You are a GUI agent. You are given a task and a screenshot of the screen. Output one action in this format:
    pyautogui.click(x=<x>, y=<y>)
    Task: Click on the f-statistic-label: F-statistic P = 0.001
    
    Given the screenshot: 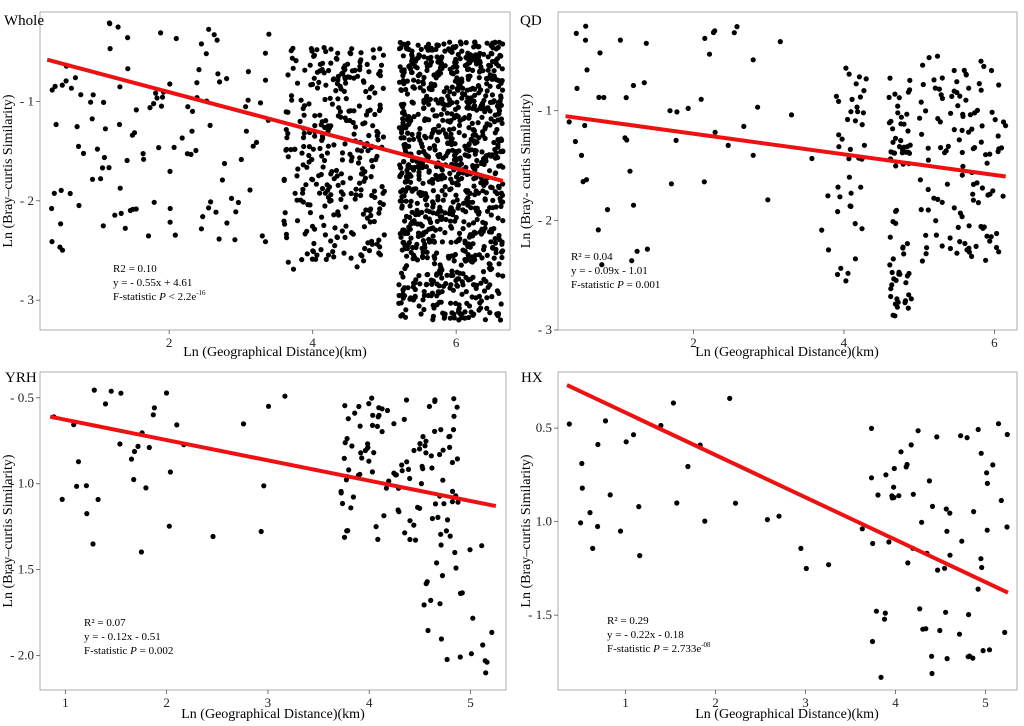 What is the action you would take?
    pyautogui.click(x=615, y=285)
    